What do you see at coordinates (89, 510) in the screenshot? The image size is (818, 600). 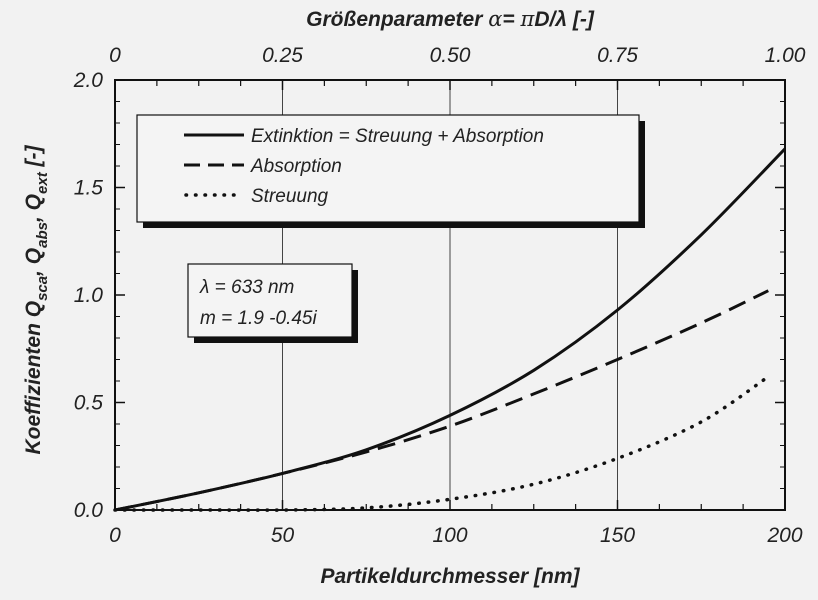 I see `y-tick-label: 0.0` at bounding box center [89, 510].